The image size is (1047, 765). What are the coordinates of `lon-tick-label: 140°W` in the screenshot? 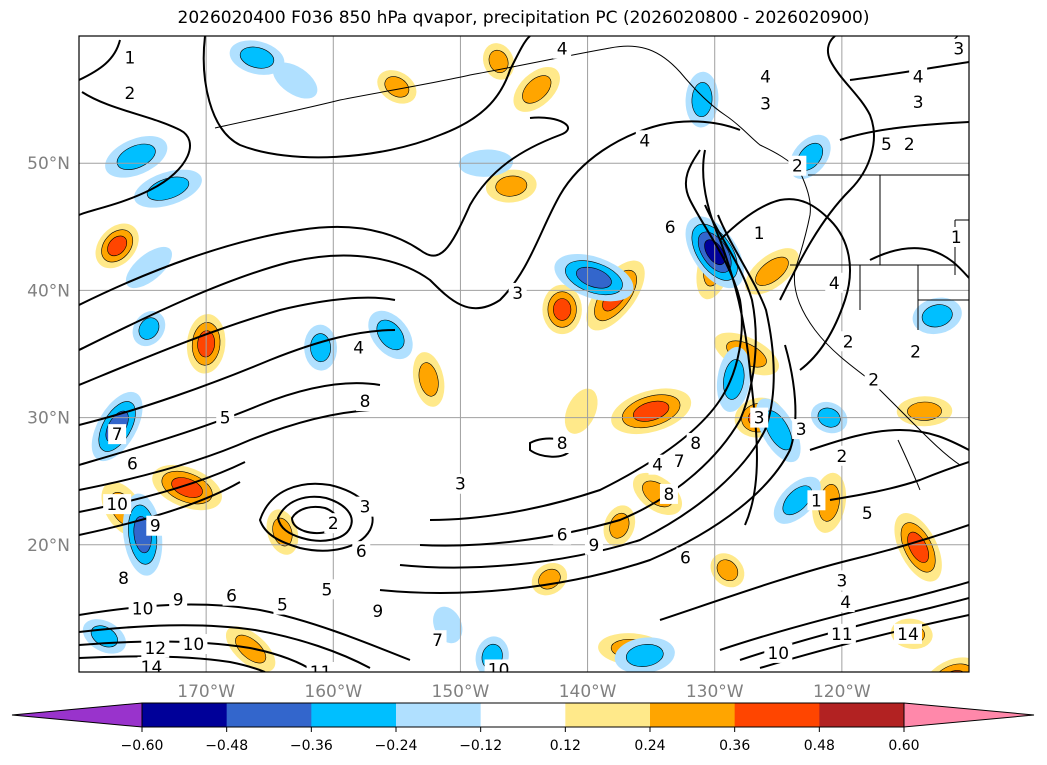 It's located at (588, 692).